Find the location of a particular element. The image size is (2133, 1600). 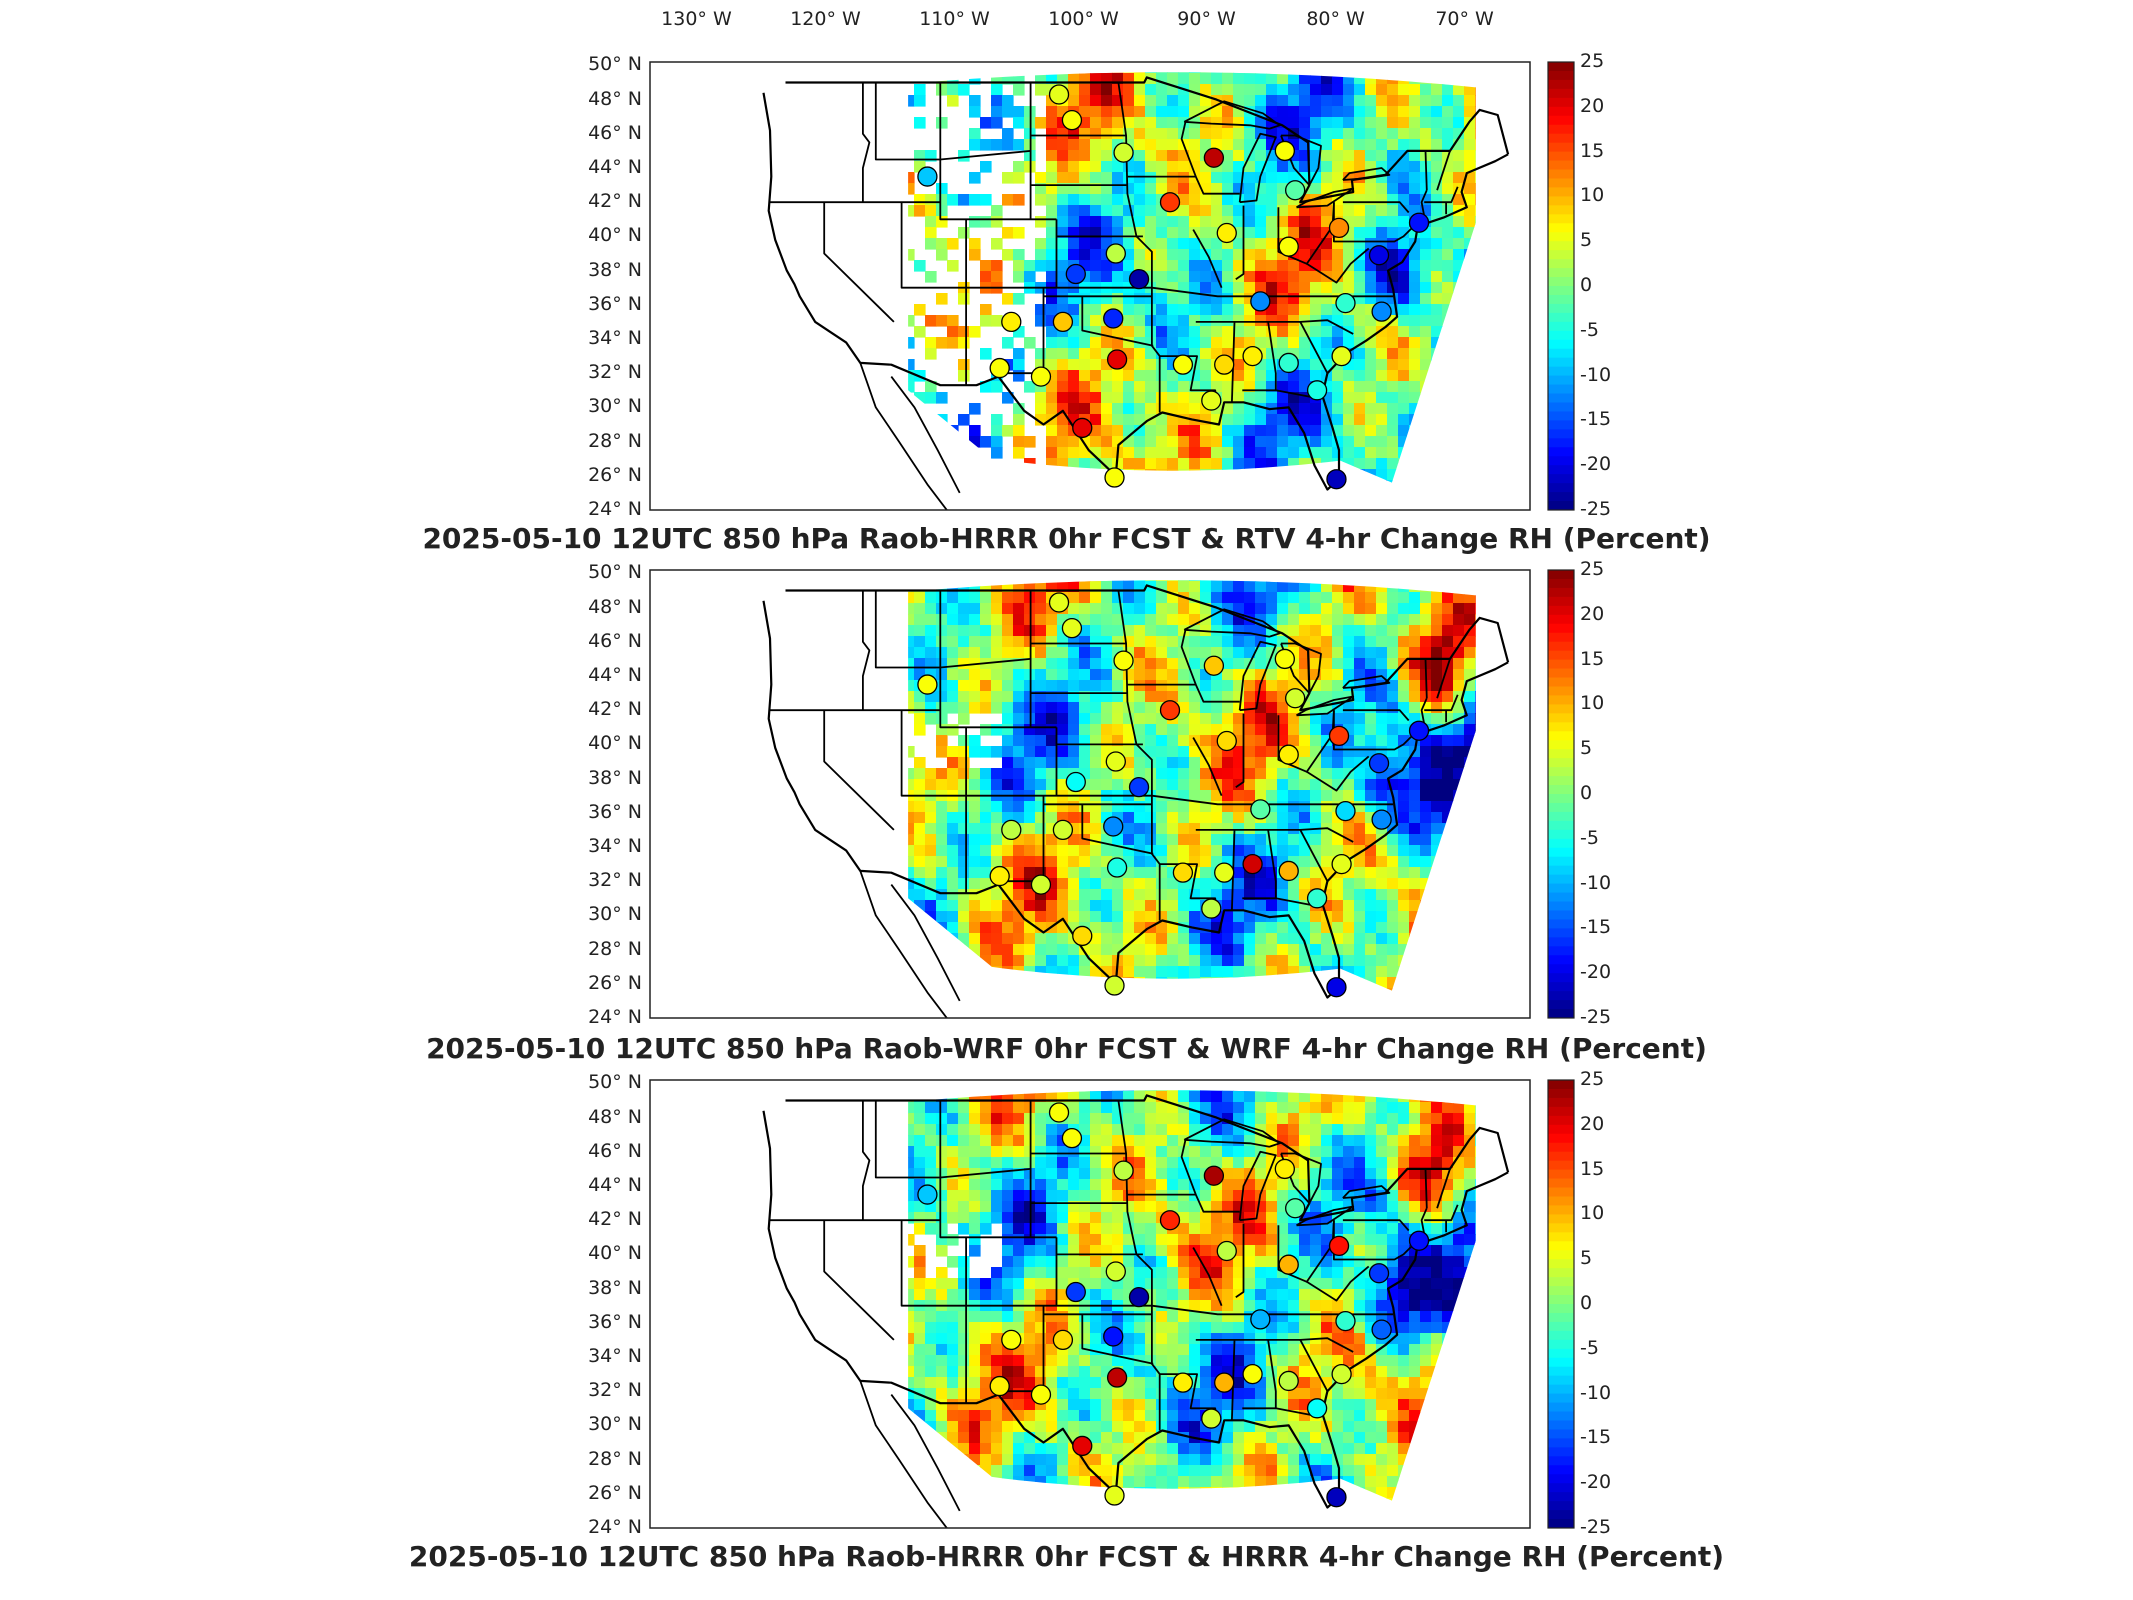

colorbar-frame is located at coordinates (1561, 794).